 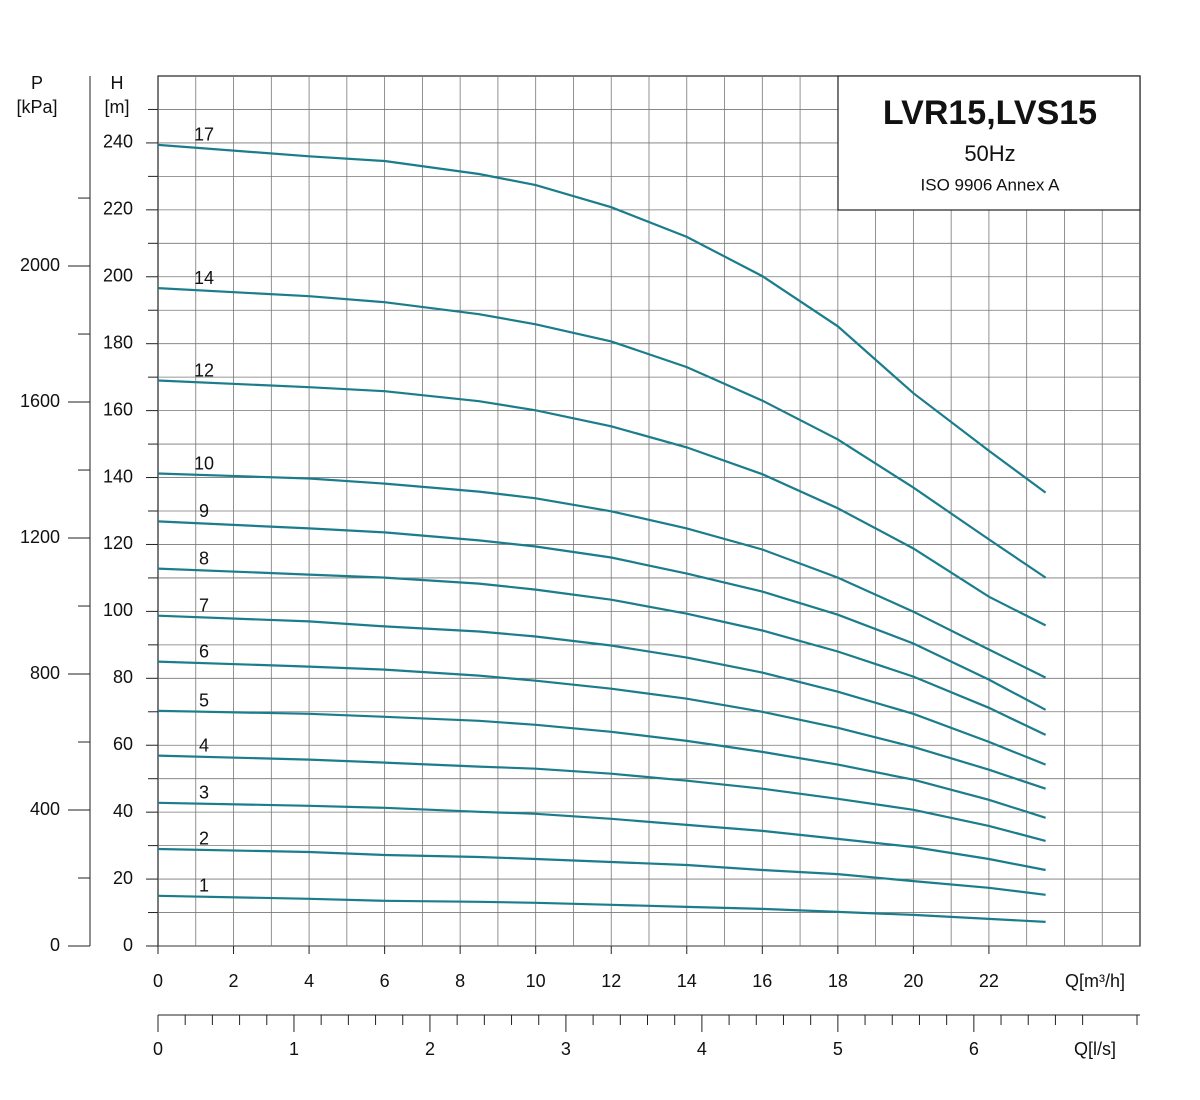 I want to click on x-tick-label: 6, so click(x=385, y=981).